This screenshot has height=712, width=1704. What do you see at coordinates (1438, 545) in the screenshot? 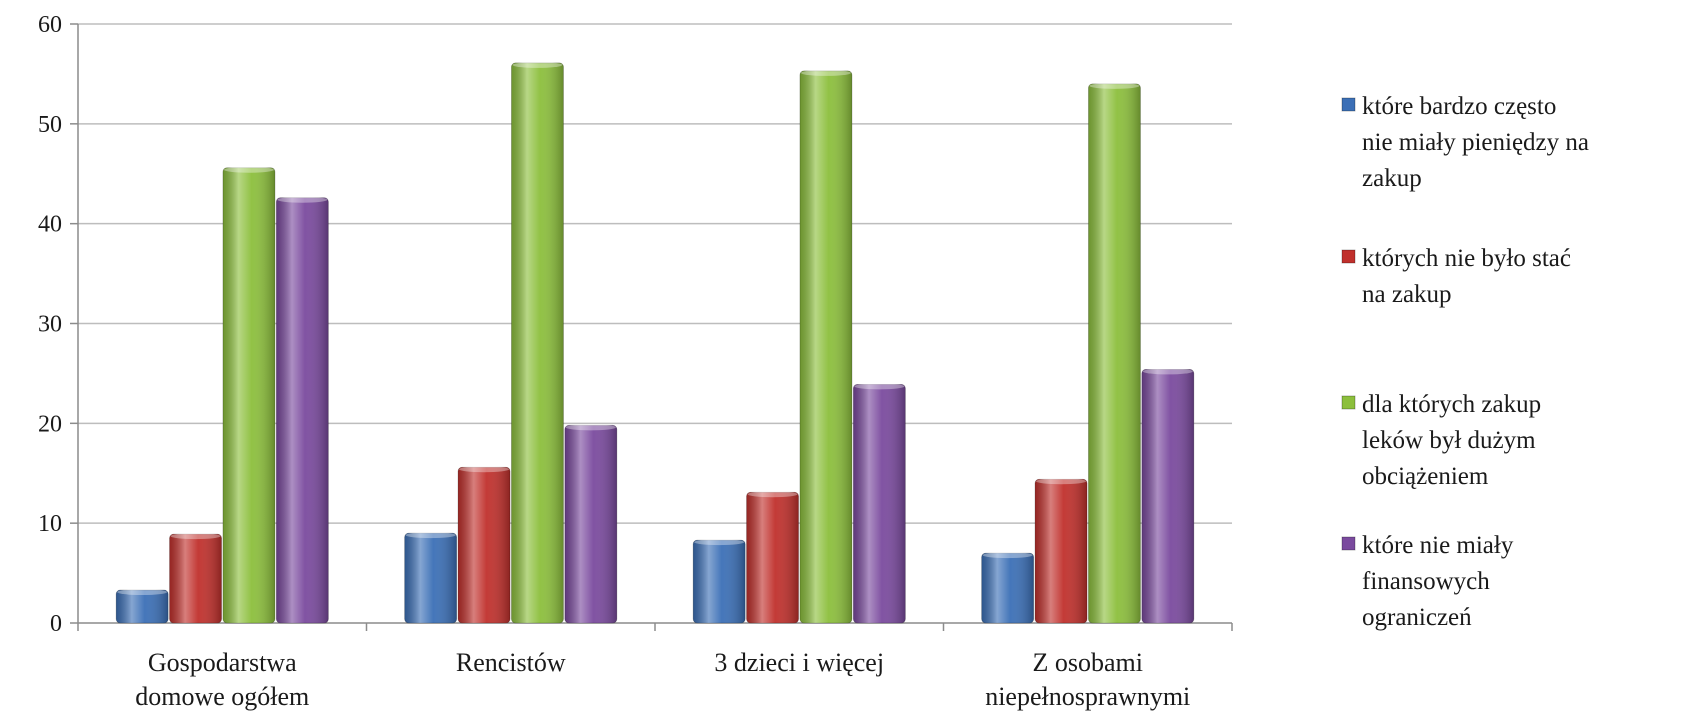
I see `legend-label: które nie miały` at bounding box center [1438, 545].